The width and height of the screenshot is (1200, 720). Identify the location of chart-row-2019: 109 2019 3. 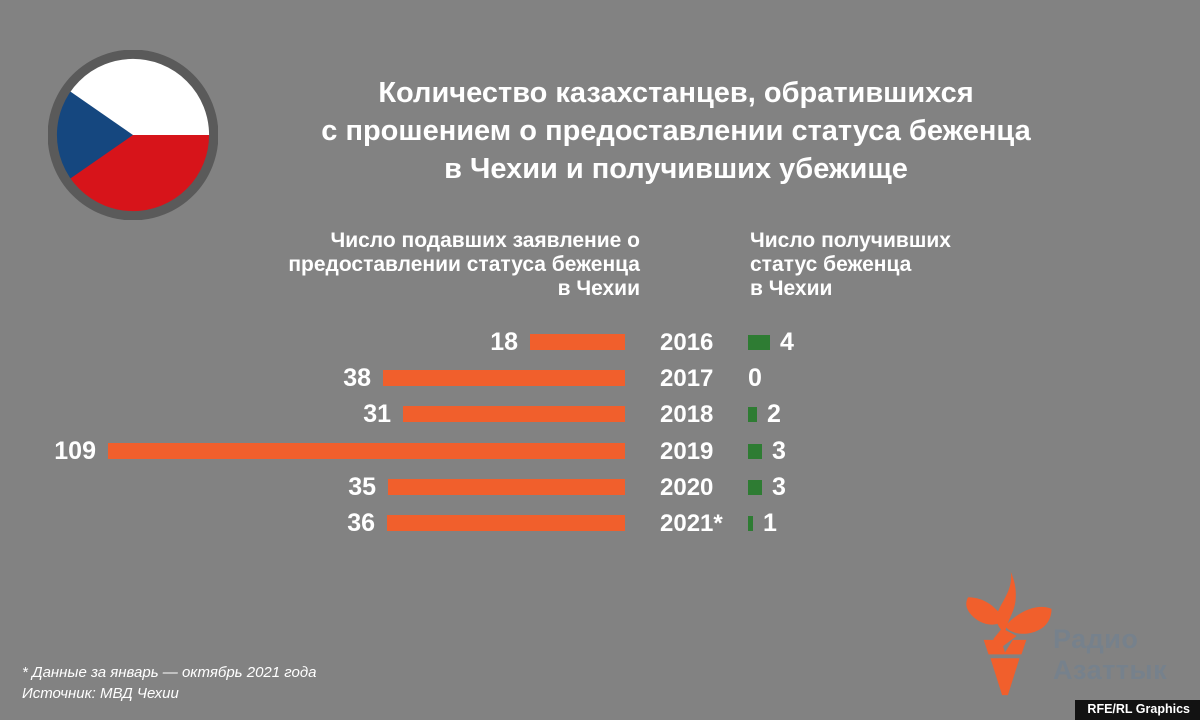
(600, 451).